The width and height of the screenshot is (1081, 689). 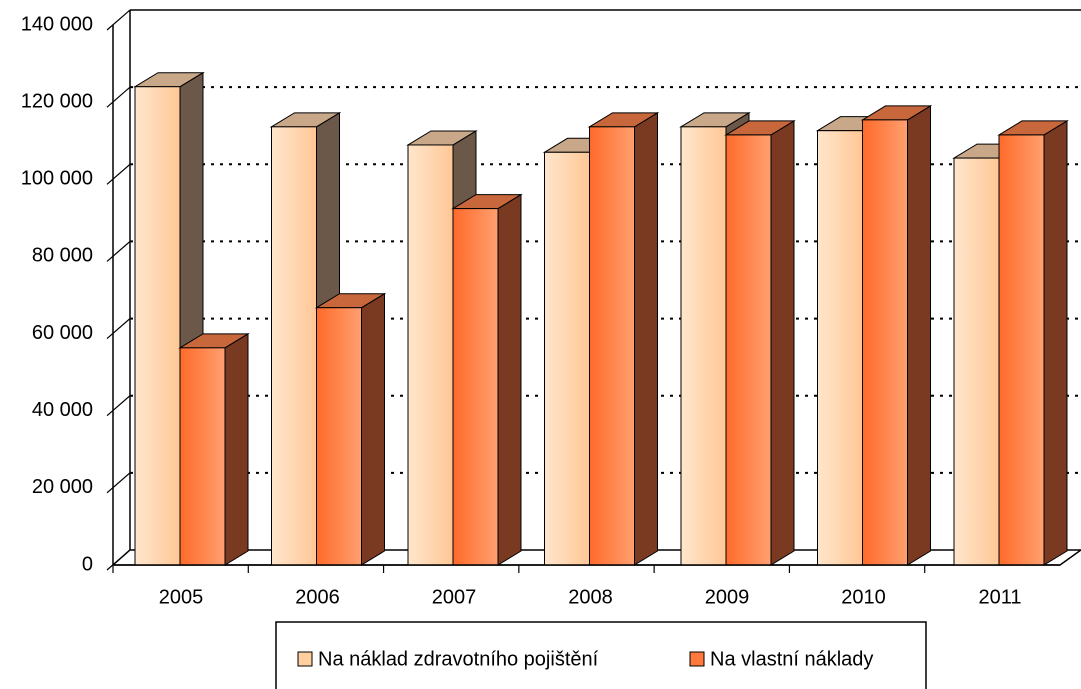 What do you see at coordinates (317, 597) in the screenshot?
I see `x-tick-label: 2006` at bounding box center [317, 597].